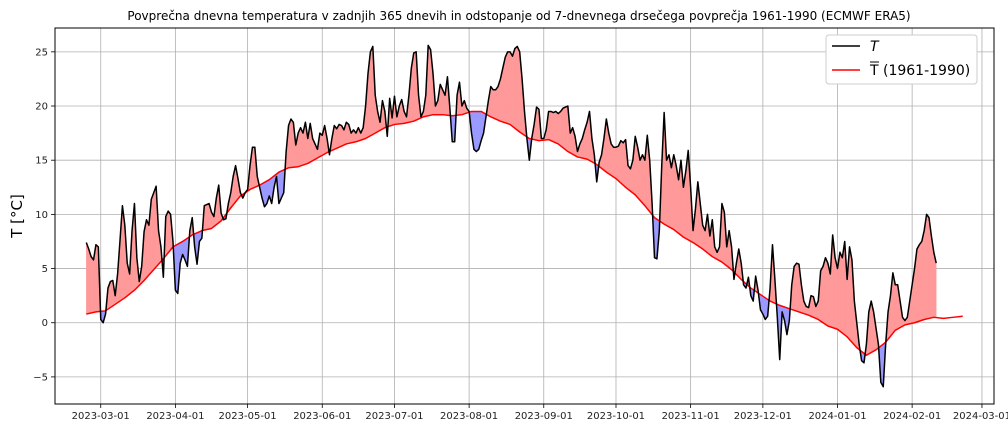  What do you see at coordinates (45, 323) in the screenshot?
I see `y-tick-label: 0` at bounding box center [45, 323].